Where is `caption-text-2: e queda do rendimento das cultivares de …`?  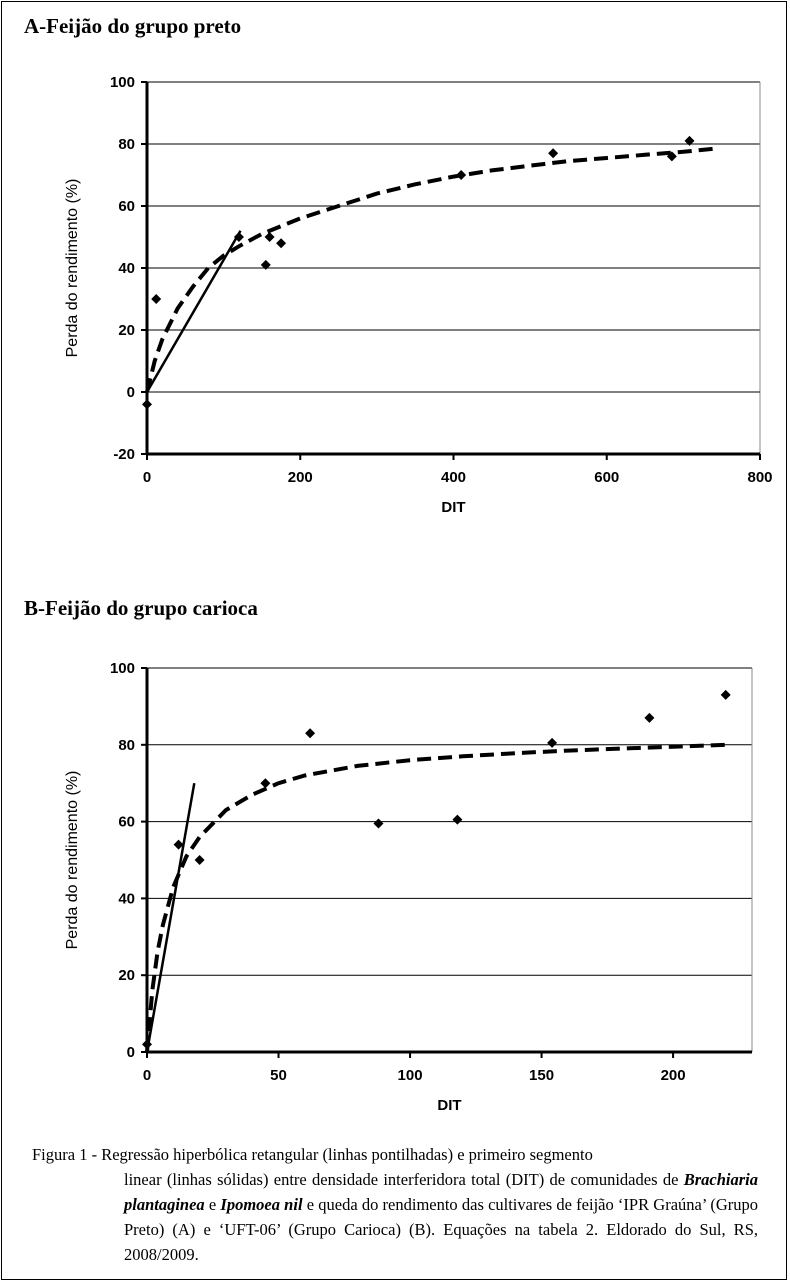 caption-text-2: e queda do rendimento das cultivares de … is located at coordinates (441, 1229).